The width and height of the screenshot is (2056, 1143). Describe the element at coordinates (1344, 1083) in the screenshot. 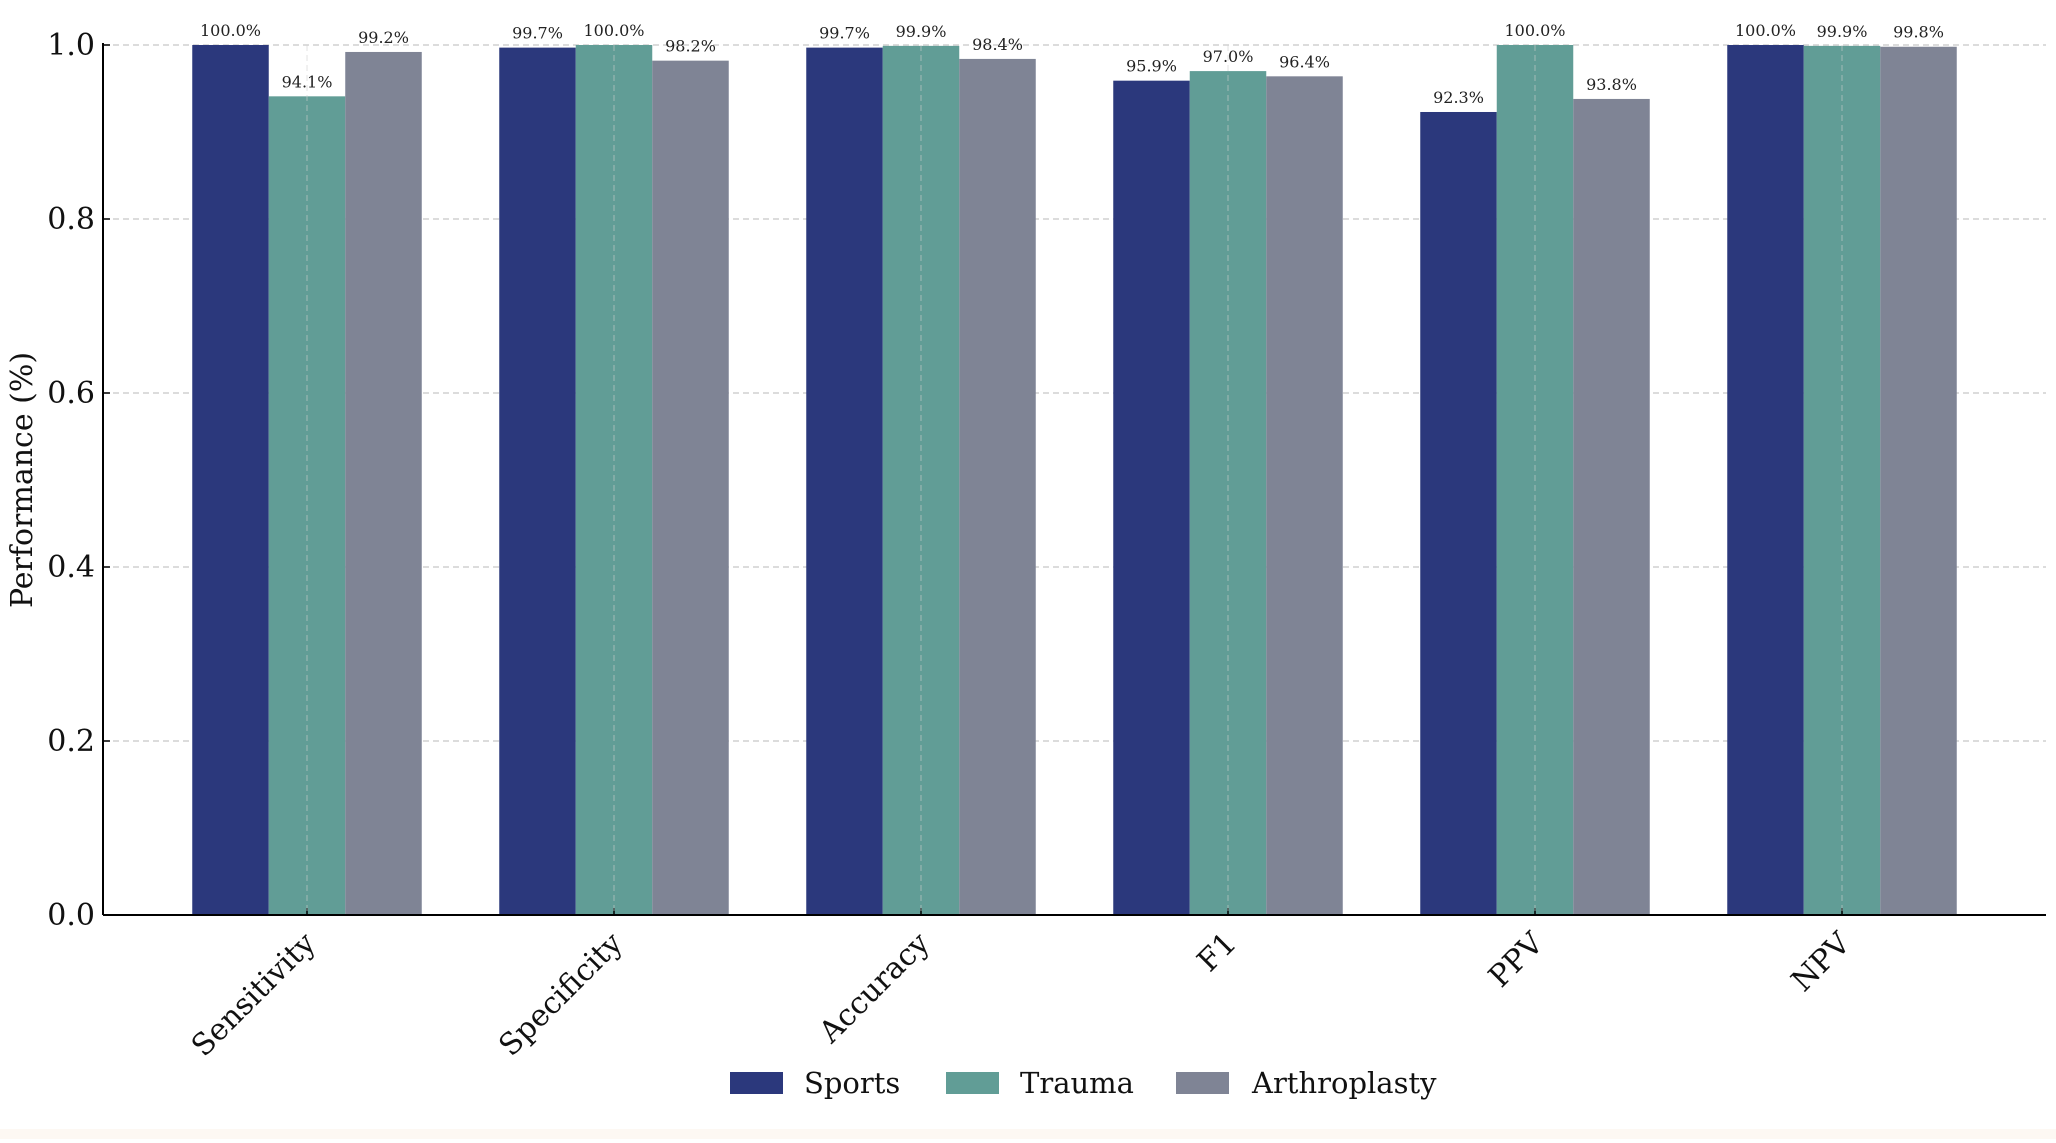

I see `legend-label-arthroplasty: Arthroplasty` at that location.